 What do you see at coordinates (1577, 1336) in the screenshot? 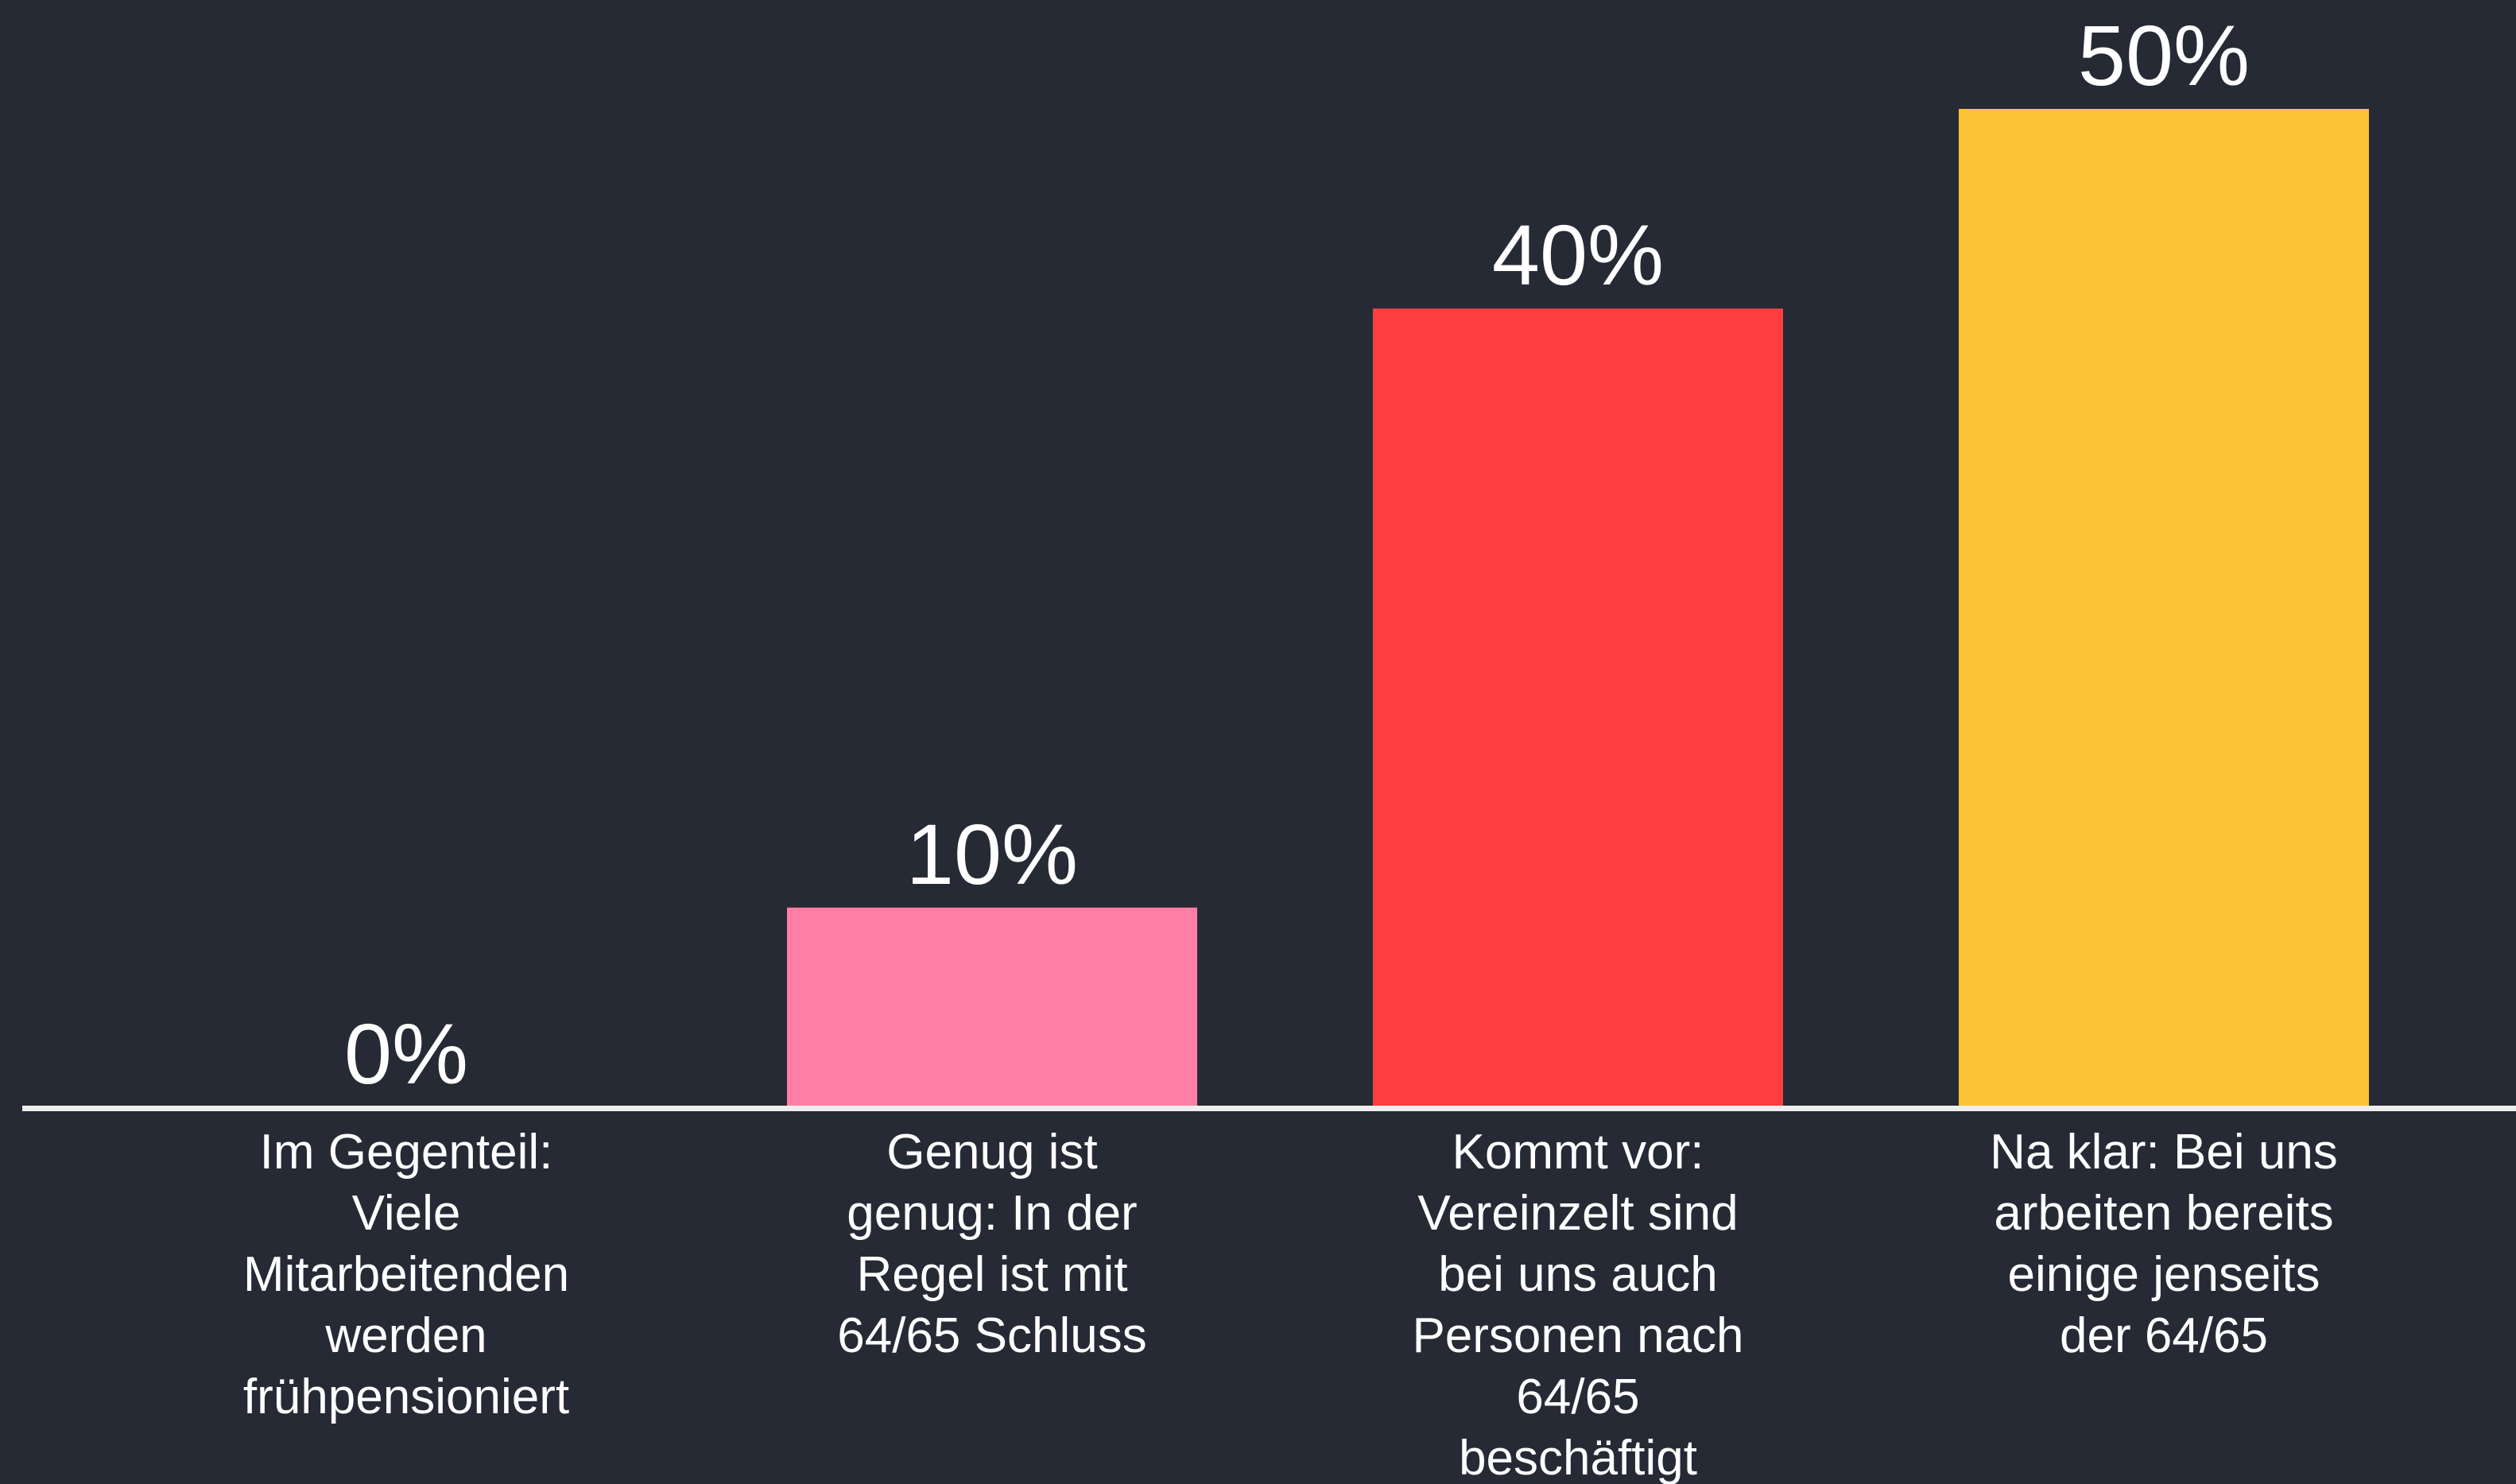
I see `category-label: Personen nach` at bounding box center [1577, 1336].